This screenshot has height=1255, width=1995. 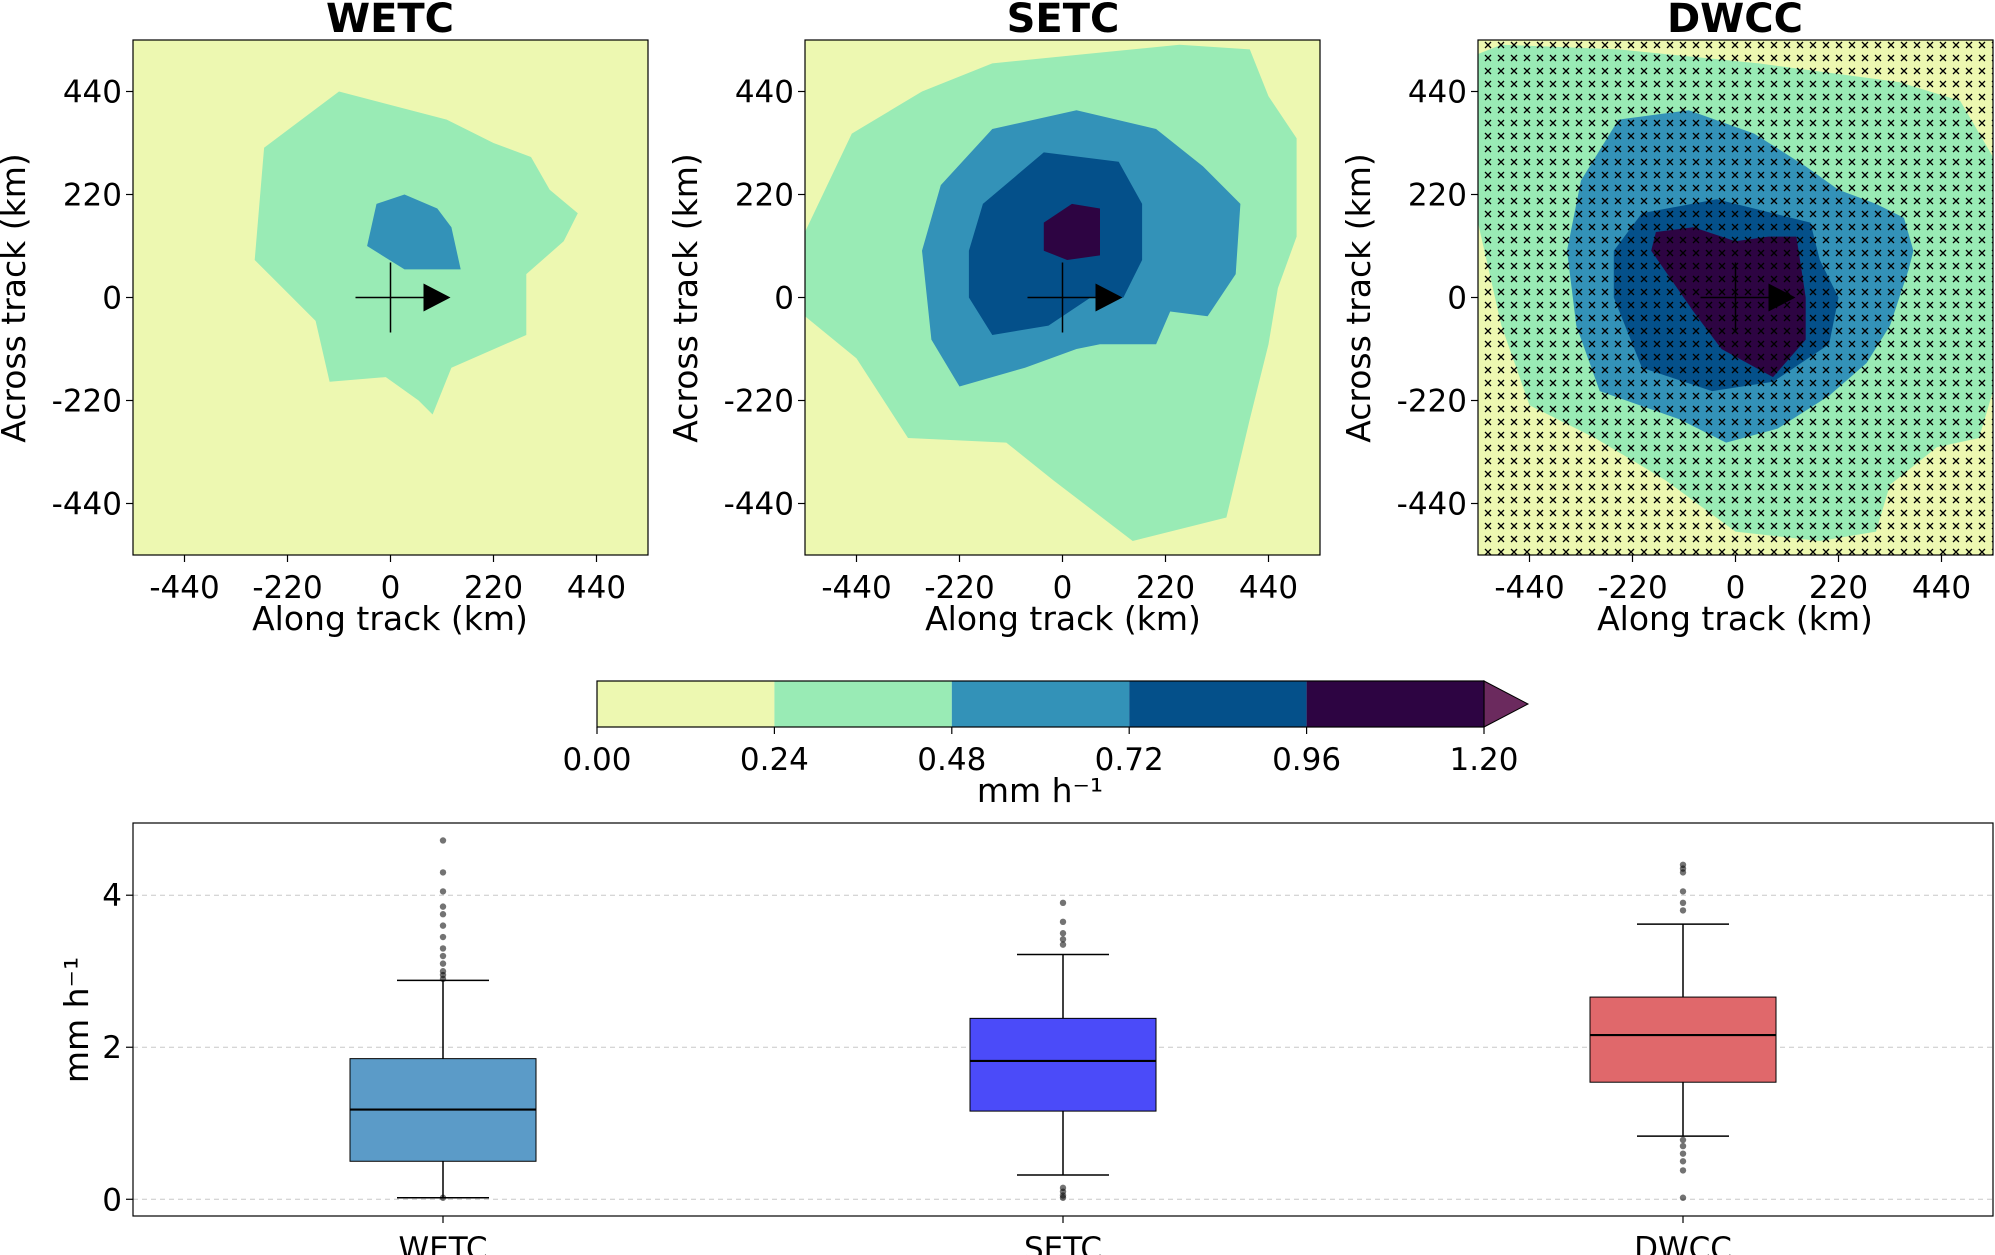 I want to click on colorbar-extend-arrow, so click(x=1506, y=704).